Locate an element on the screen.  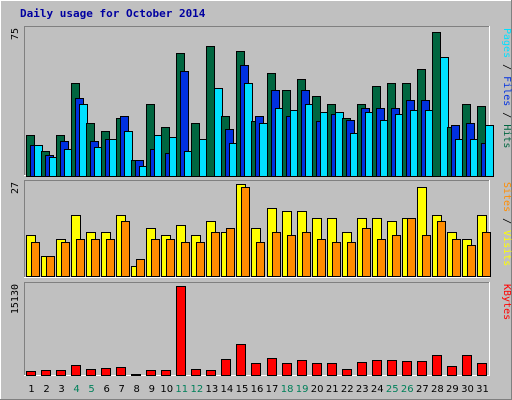
day-label-11: 11 is located at coordinates (181, 389).